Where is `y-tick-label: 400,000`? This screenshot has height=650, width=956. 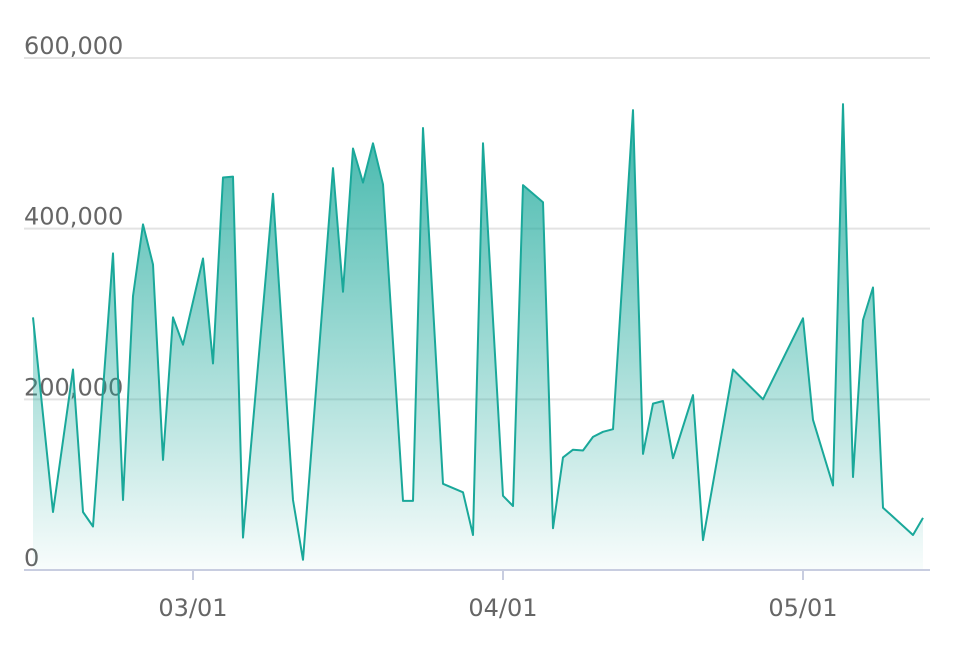 y-tick-label: 400,000 is located at coordinates (73, 217).